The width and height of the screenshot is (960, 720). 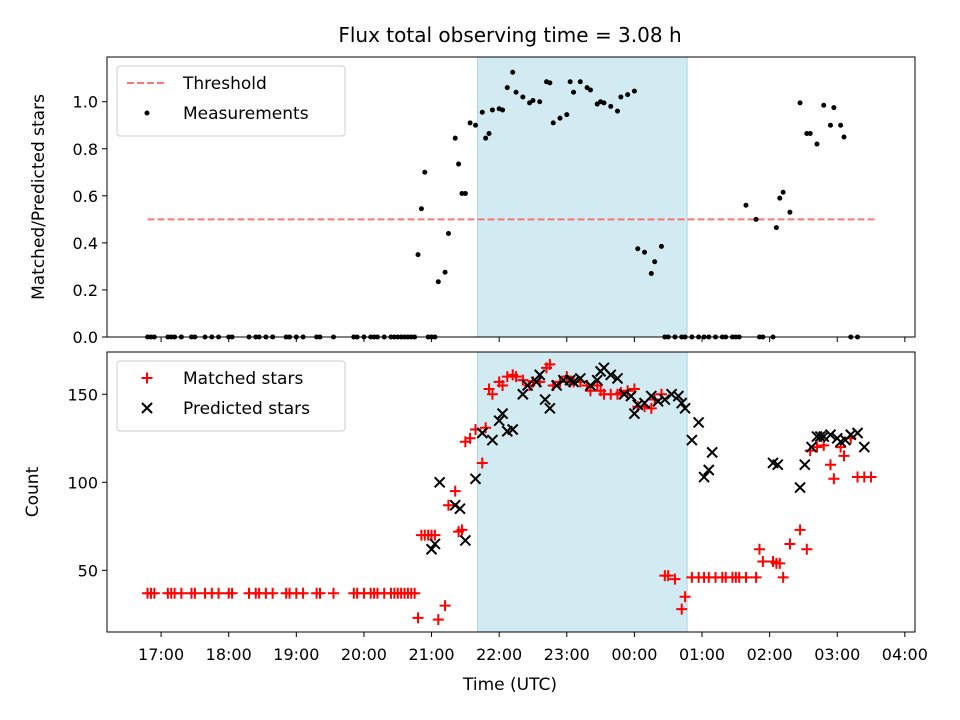 I want to click on x-tick-label: 21:00, so click(x=431, y=654).